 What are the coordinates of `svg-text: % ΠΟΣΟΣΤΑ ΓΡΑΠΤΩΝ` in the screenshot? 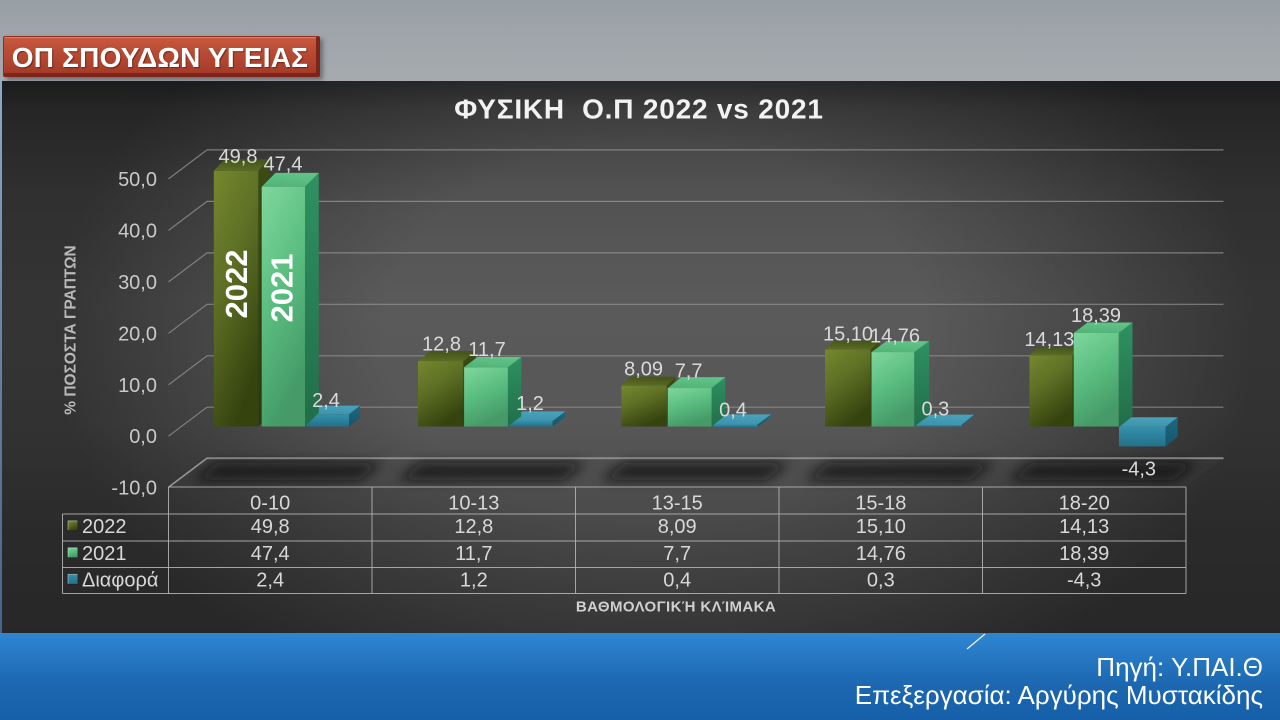 It's located at (71, 330).